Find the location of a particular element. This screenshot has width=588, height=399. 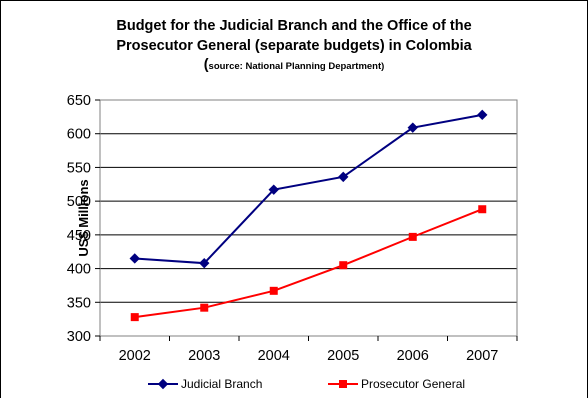

legend-label: Judicial Branch is located at coordinates (221, 384).